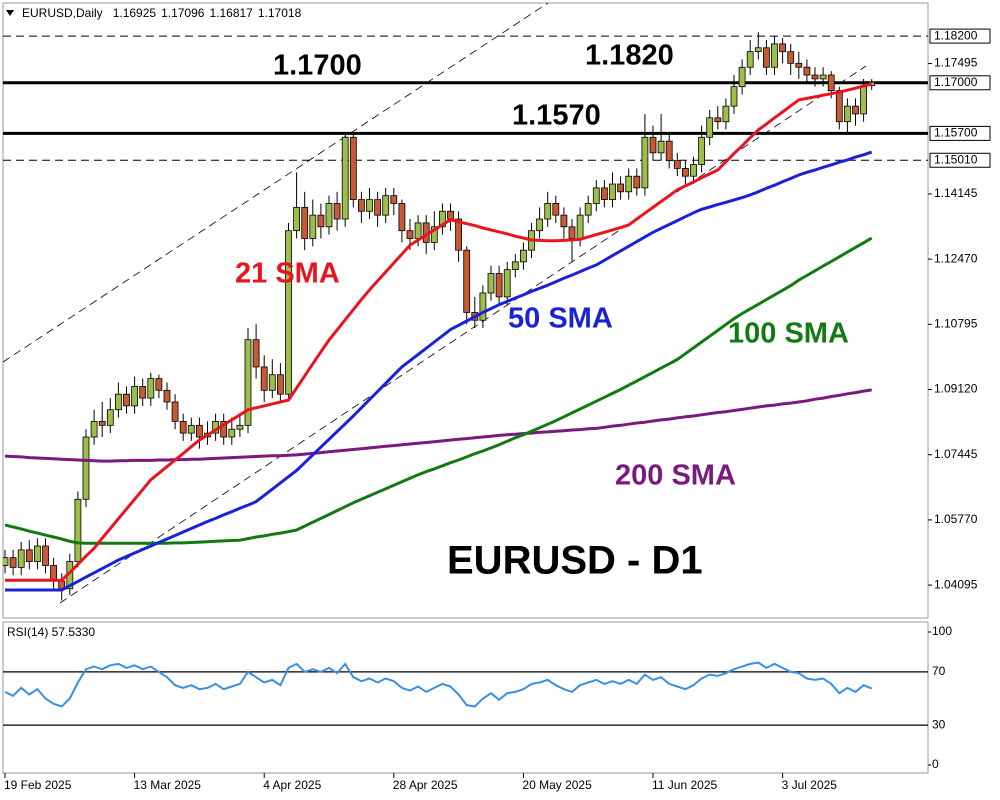  What do you see at coordinates (684, 785) in the screenshot?
I see `x-tick-label: 11 Jun 2025` at bounding box center [684, 785].